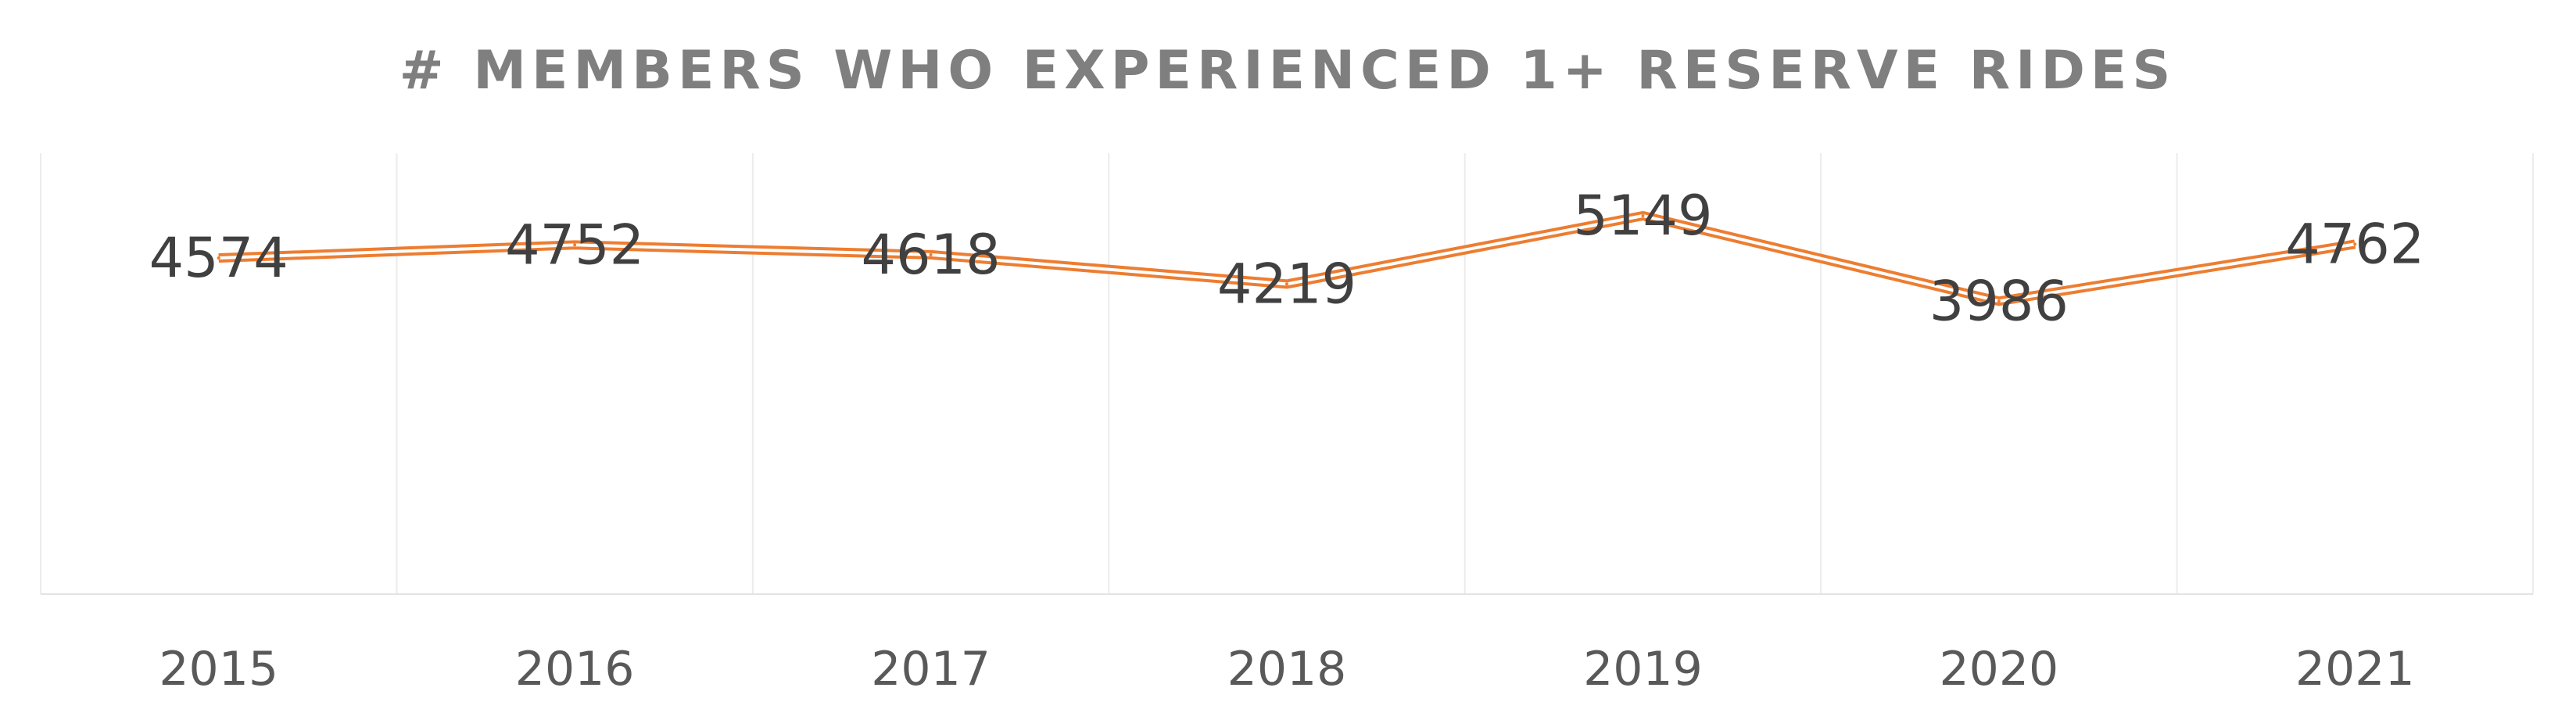  I want to click on series-layer, so click(1287, 258).